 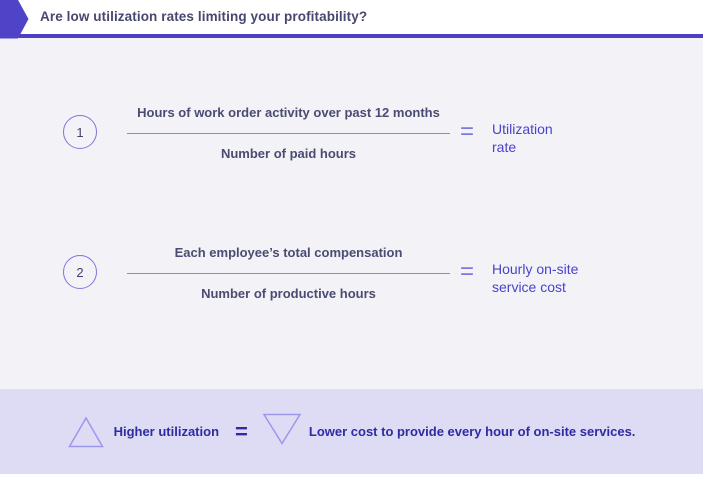 What do you see at coordinates (522, 138) in the screenshot?
I see `result-utilization-rate: Utilization rate` at bounding box center [522, 138].